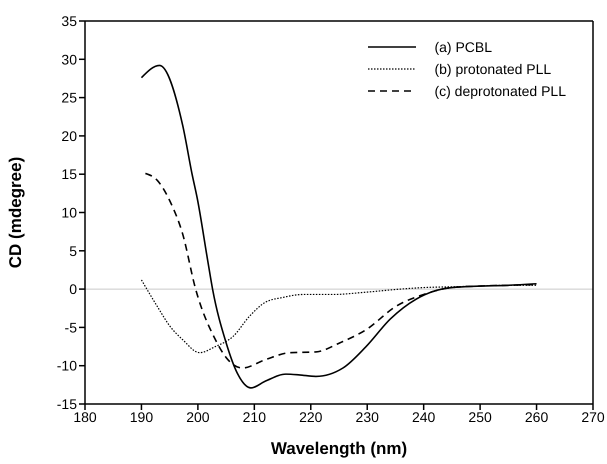 The width and height of the screenshot is (607, 464). What do you see at coordinates (69, 98) in the screenshot?
I see `y-tick-label: 25` at bounding box center [69, 98].